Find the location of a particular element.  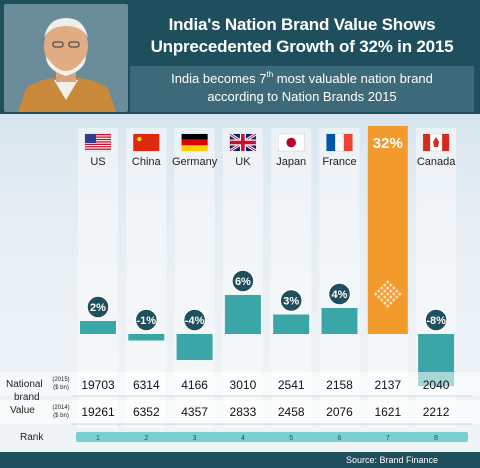

growth-label: 6% is located at coordinates (243, 282).